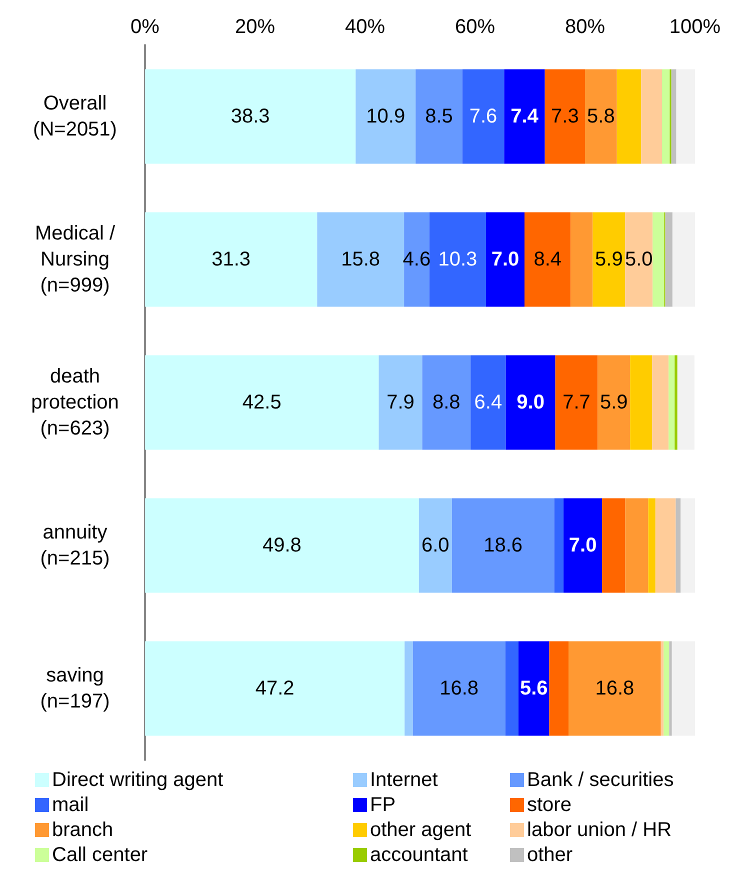 Image resolution: width=729 pixels, height=874 pixels. Describe the element at coordinates (100, 855) in the screenshot. I see `legend-label: Call center` at that location.